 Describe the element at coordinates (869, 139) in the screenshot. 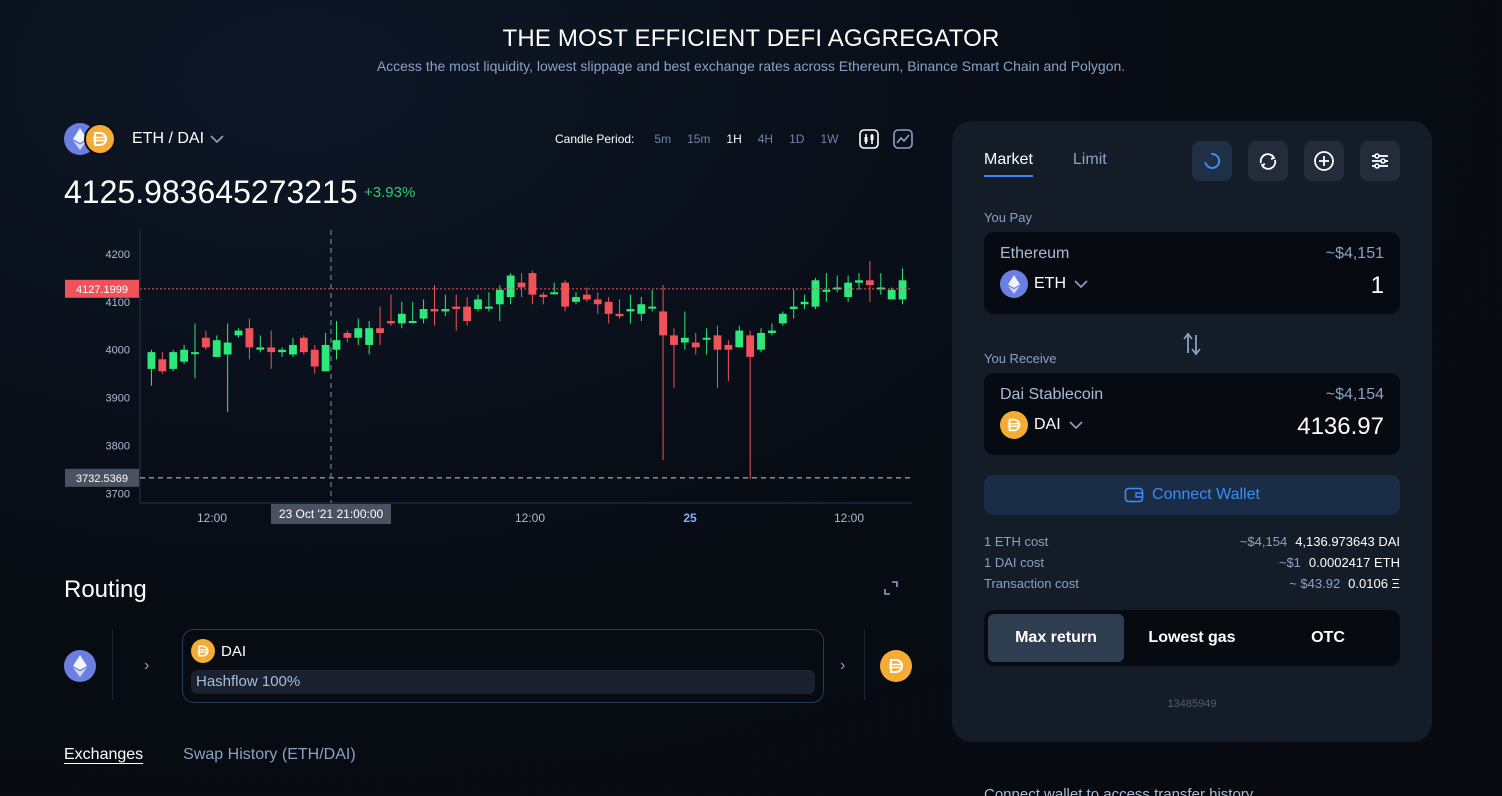

I see `candlestick-chart-icon` at that location.